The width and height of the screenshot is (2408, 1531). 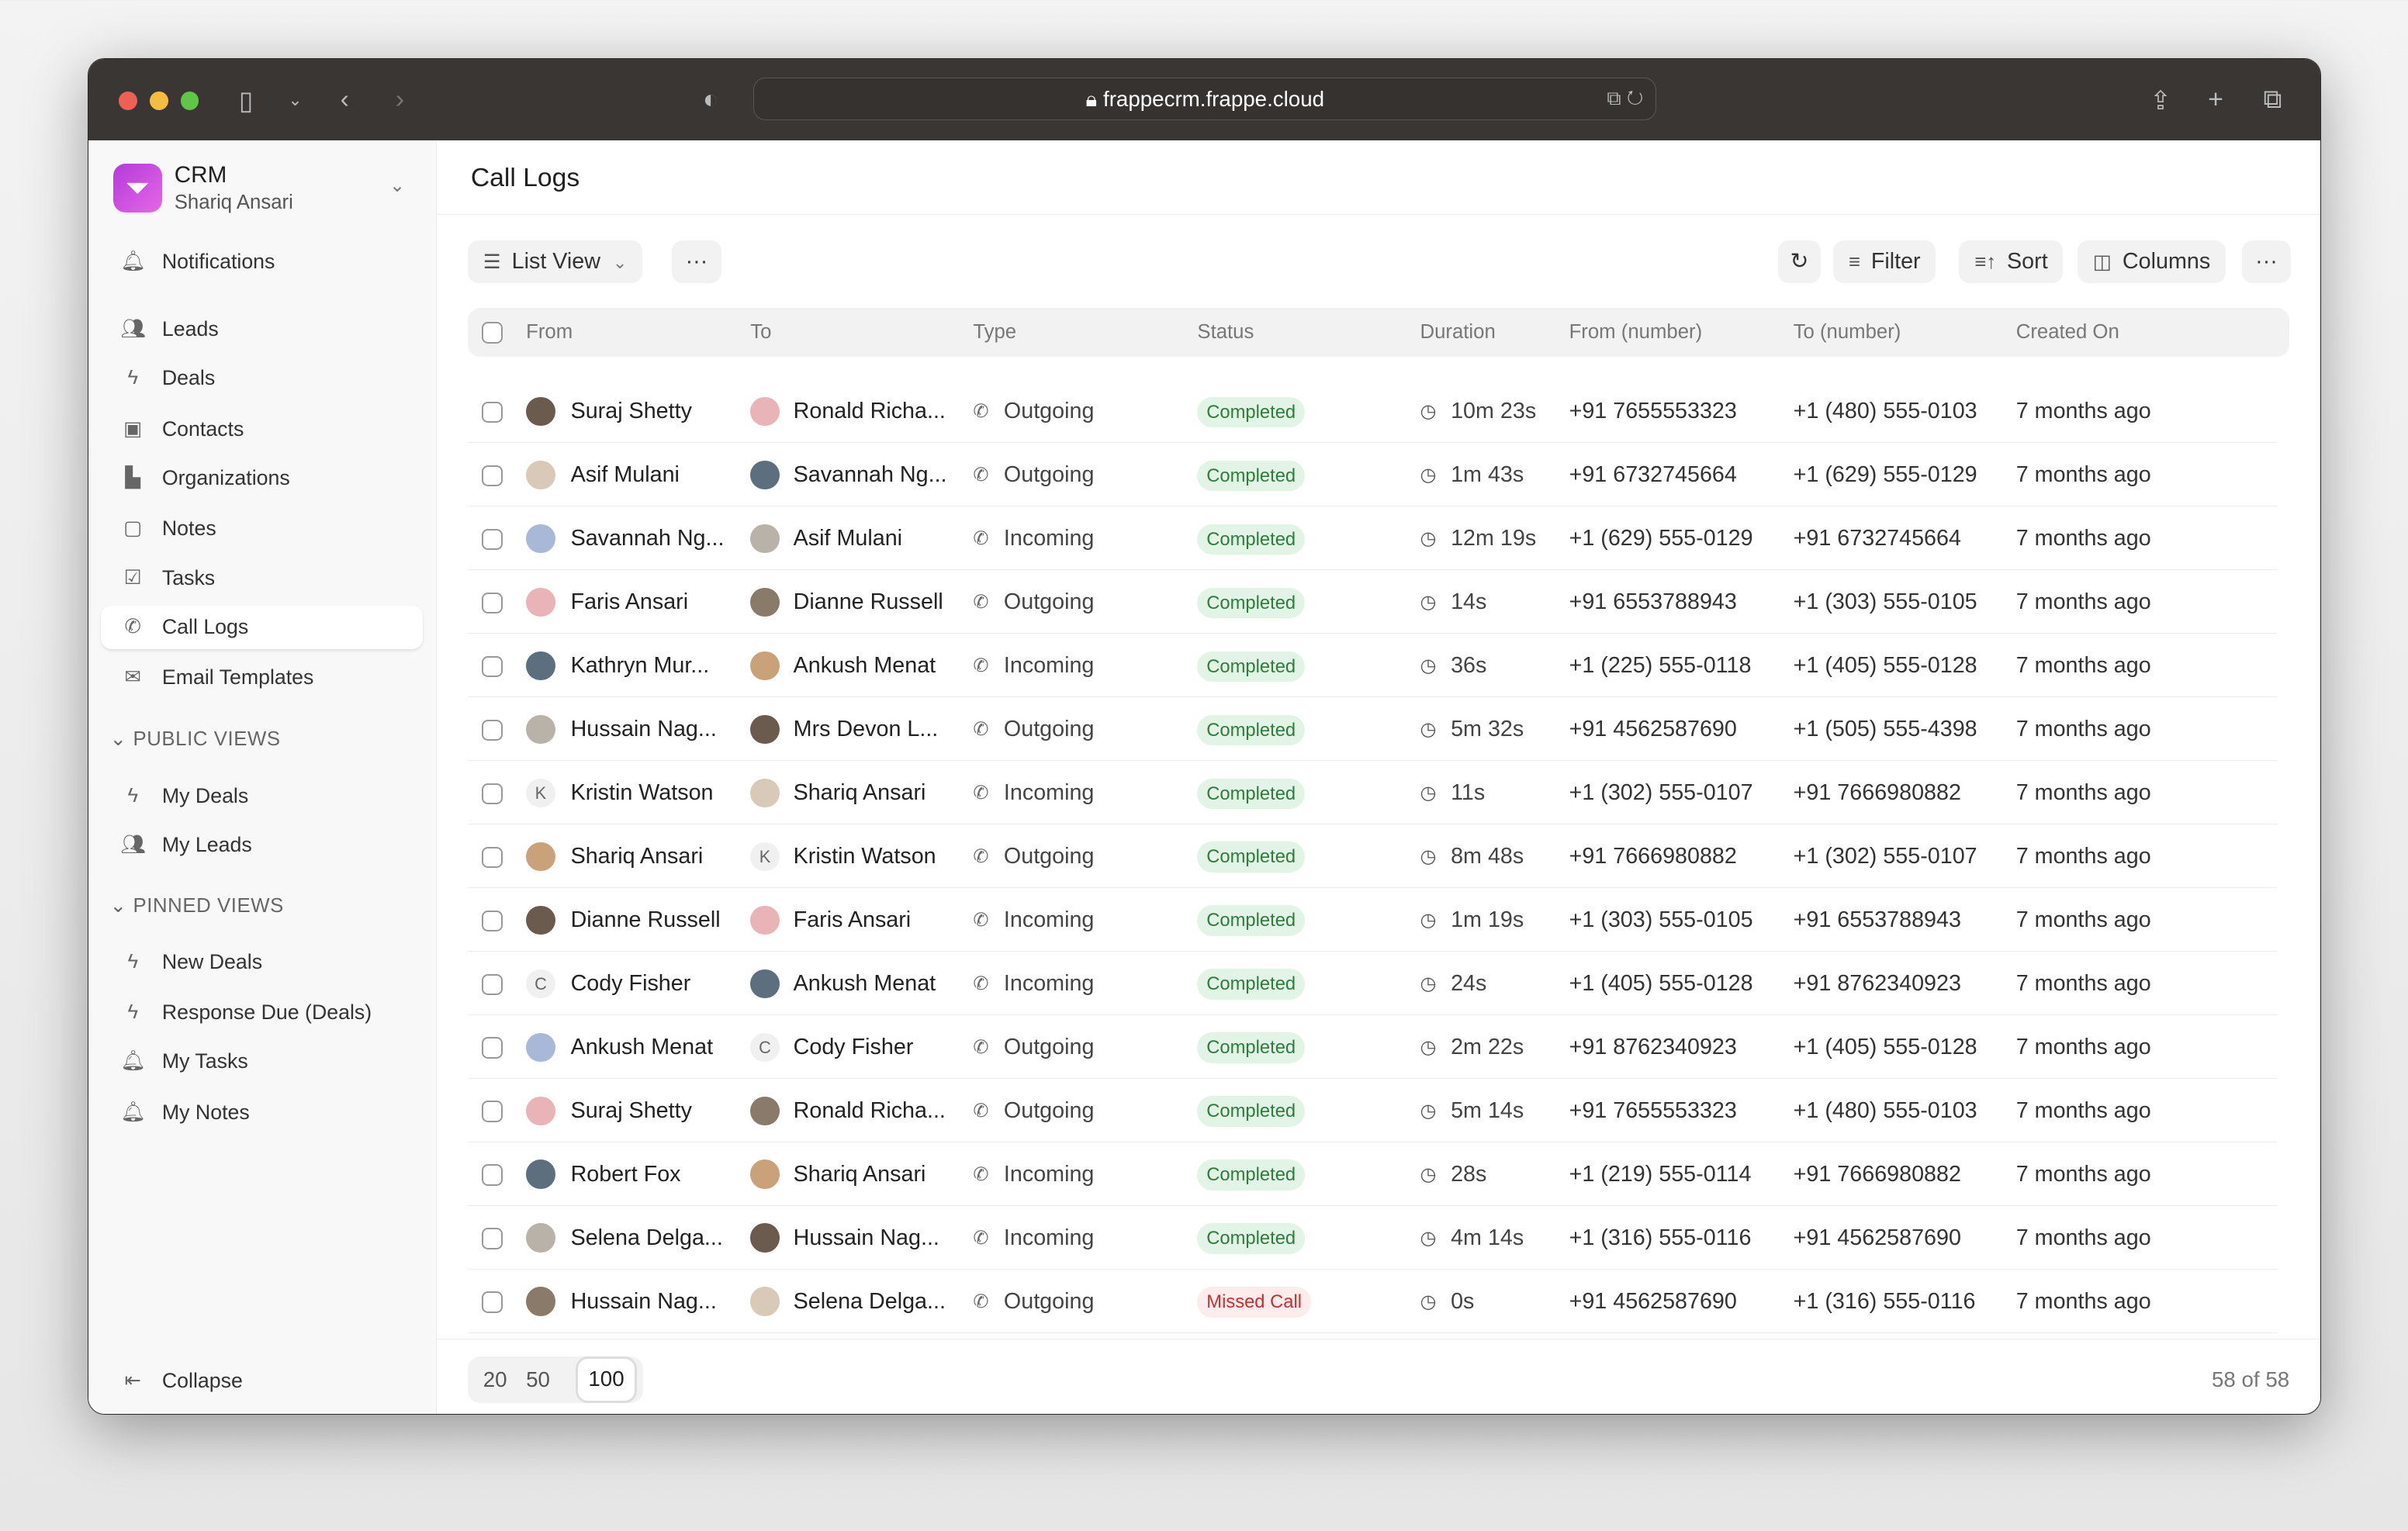 I want to click on sidebar-item-contacts: ▣ Contacts, so click(x=263, y=429).